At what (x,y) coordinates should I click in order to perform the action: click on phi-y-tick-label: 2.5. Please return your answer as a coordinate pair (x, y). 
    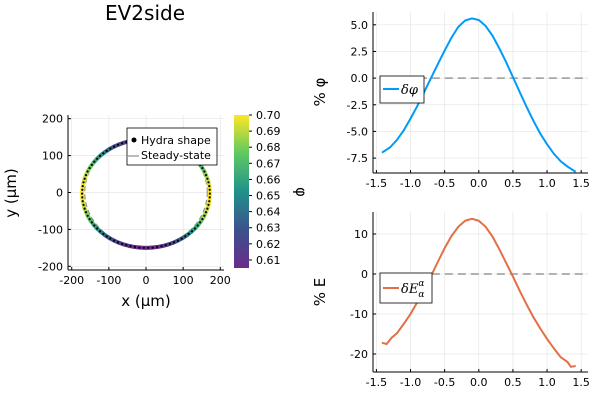
    Looking at the image, I should click on (360, 51).